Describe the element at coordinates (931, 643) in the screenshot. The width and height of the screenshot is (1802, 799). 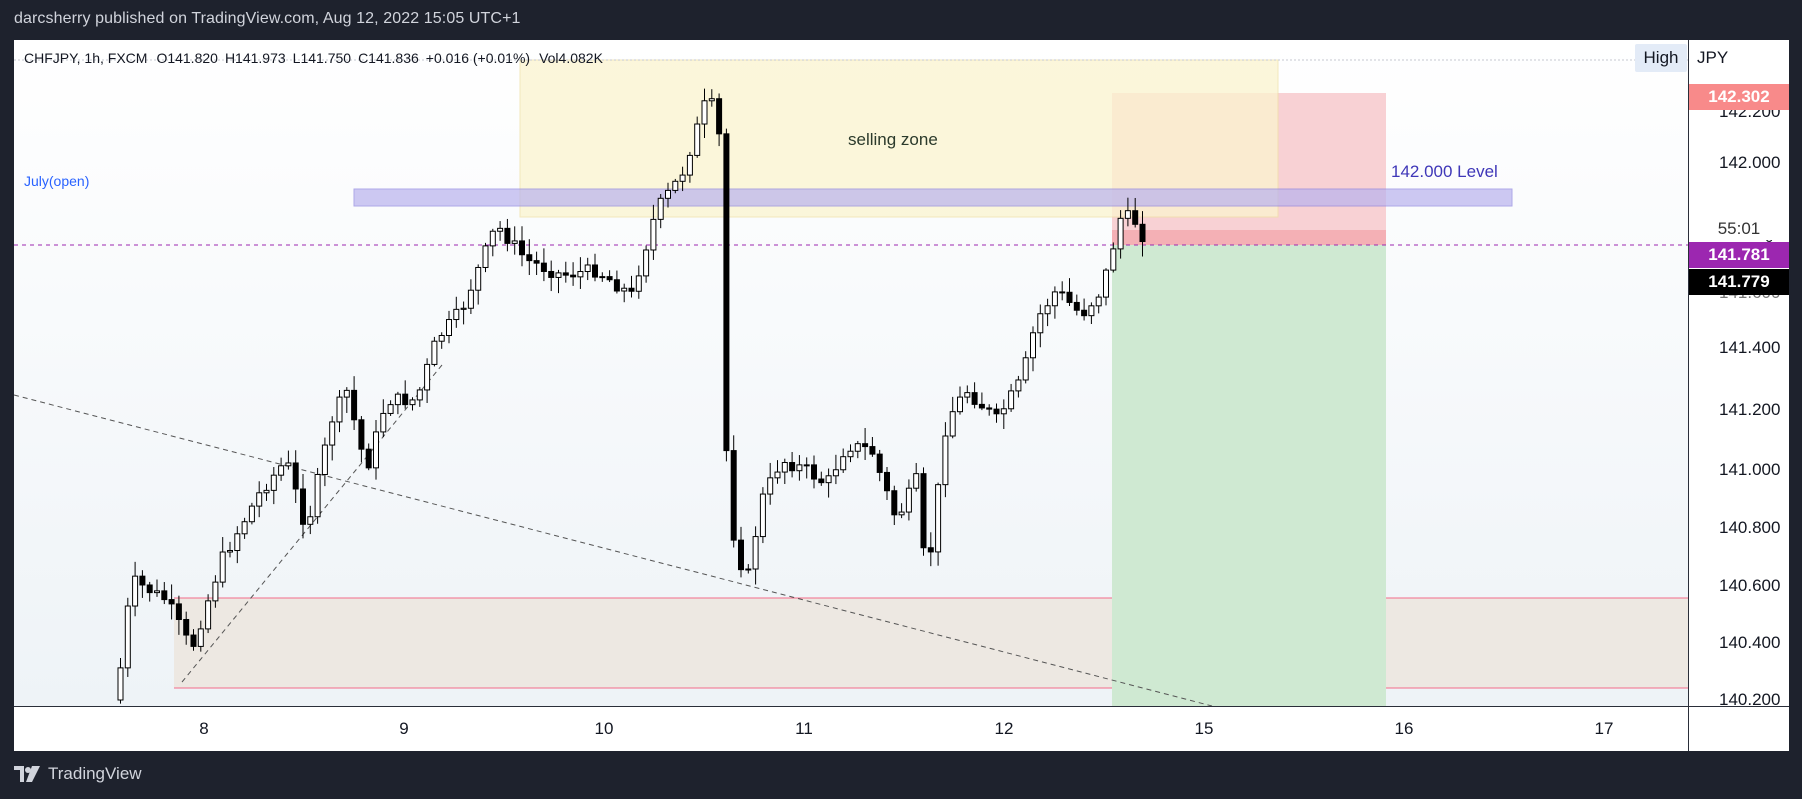
I see `support-zone` at that location.